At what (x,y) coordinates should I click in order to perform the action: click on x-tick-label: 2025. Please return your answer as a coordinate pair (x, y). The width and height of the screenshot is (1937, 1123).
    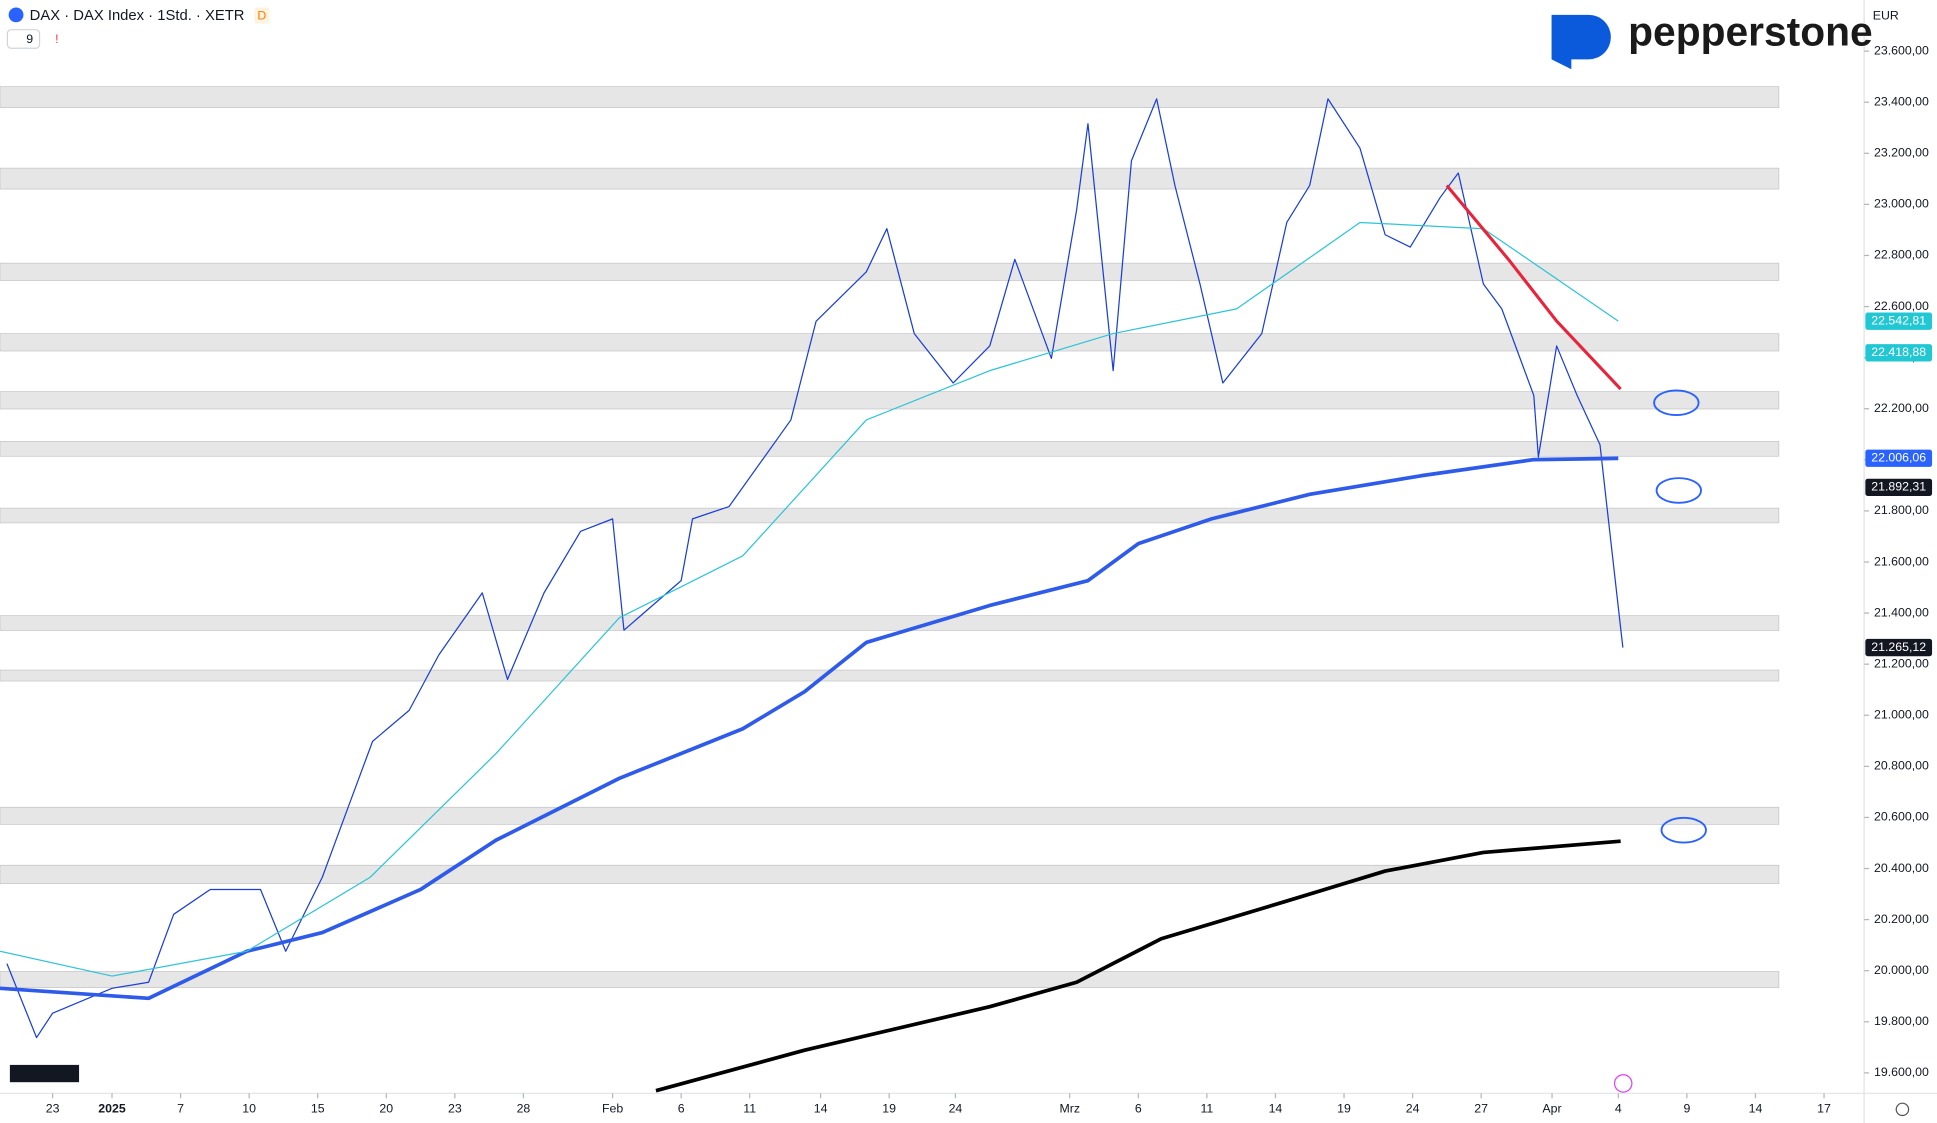
    Looking at the image, I should click on (112, 1109).